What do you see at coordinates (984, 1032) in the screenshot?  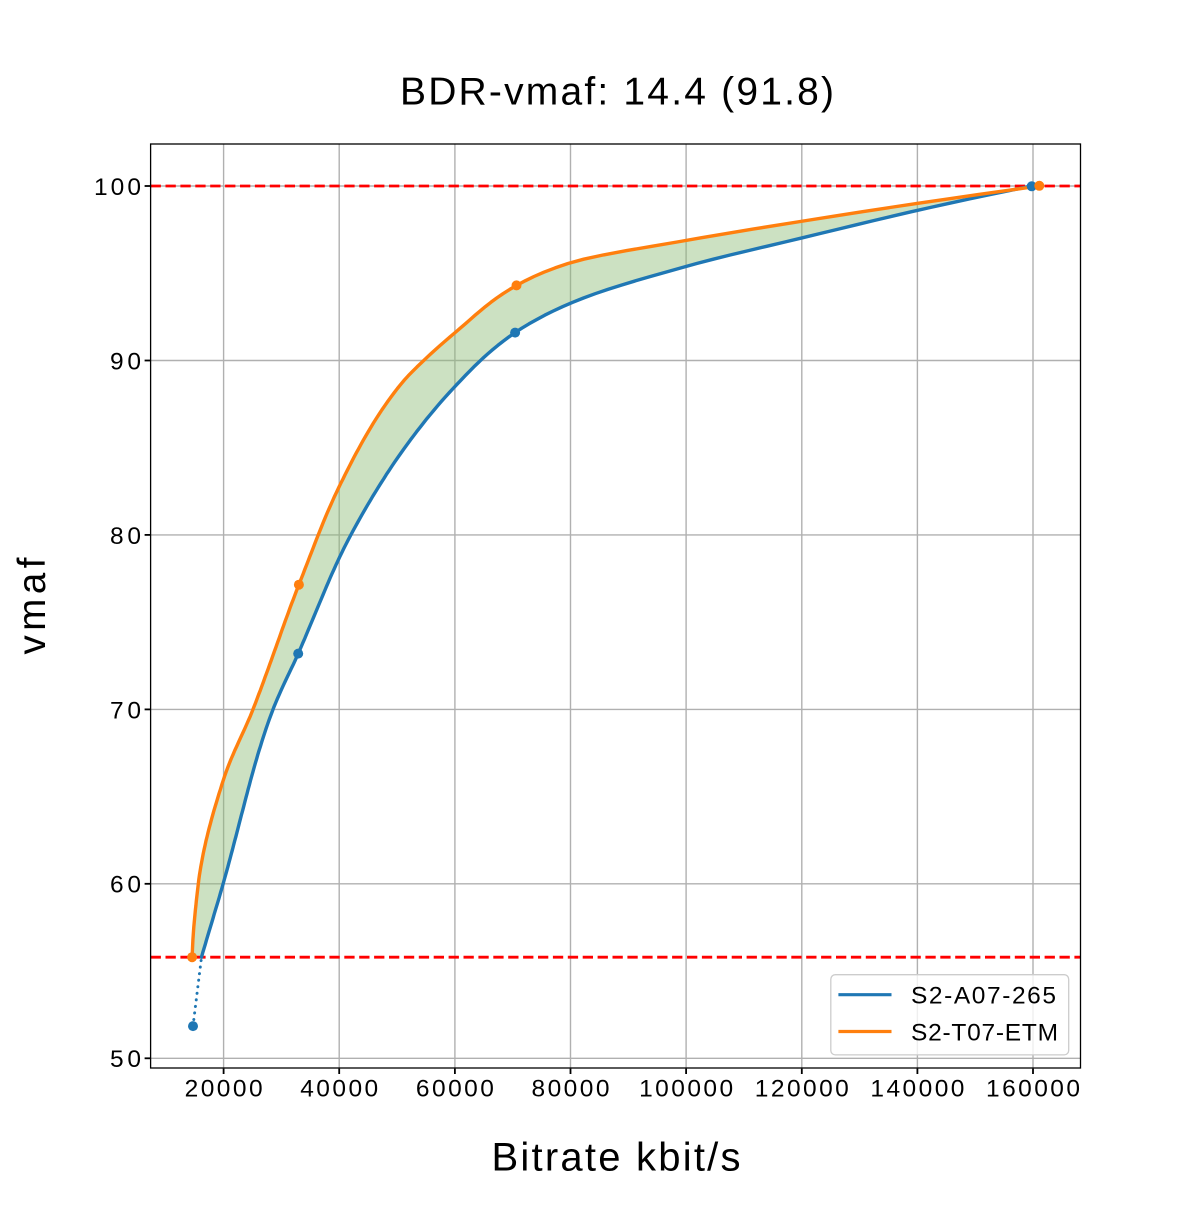 I see `svg-text: S2-T07-ETM` at bounding box center [984, 1032].